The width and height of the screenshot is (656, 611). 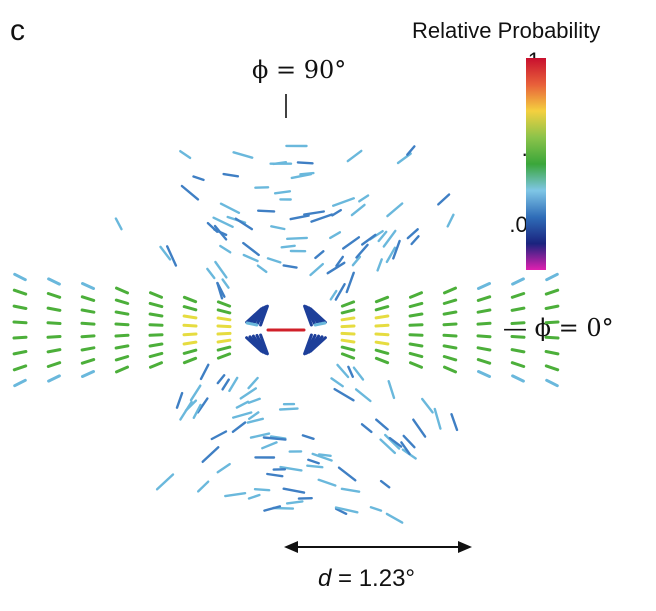 What do you see at coordinates (291, 547) in the screenshot?
I see `distance-arrow-head-left` at bounding box center [291, 547].